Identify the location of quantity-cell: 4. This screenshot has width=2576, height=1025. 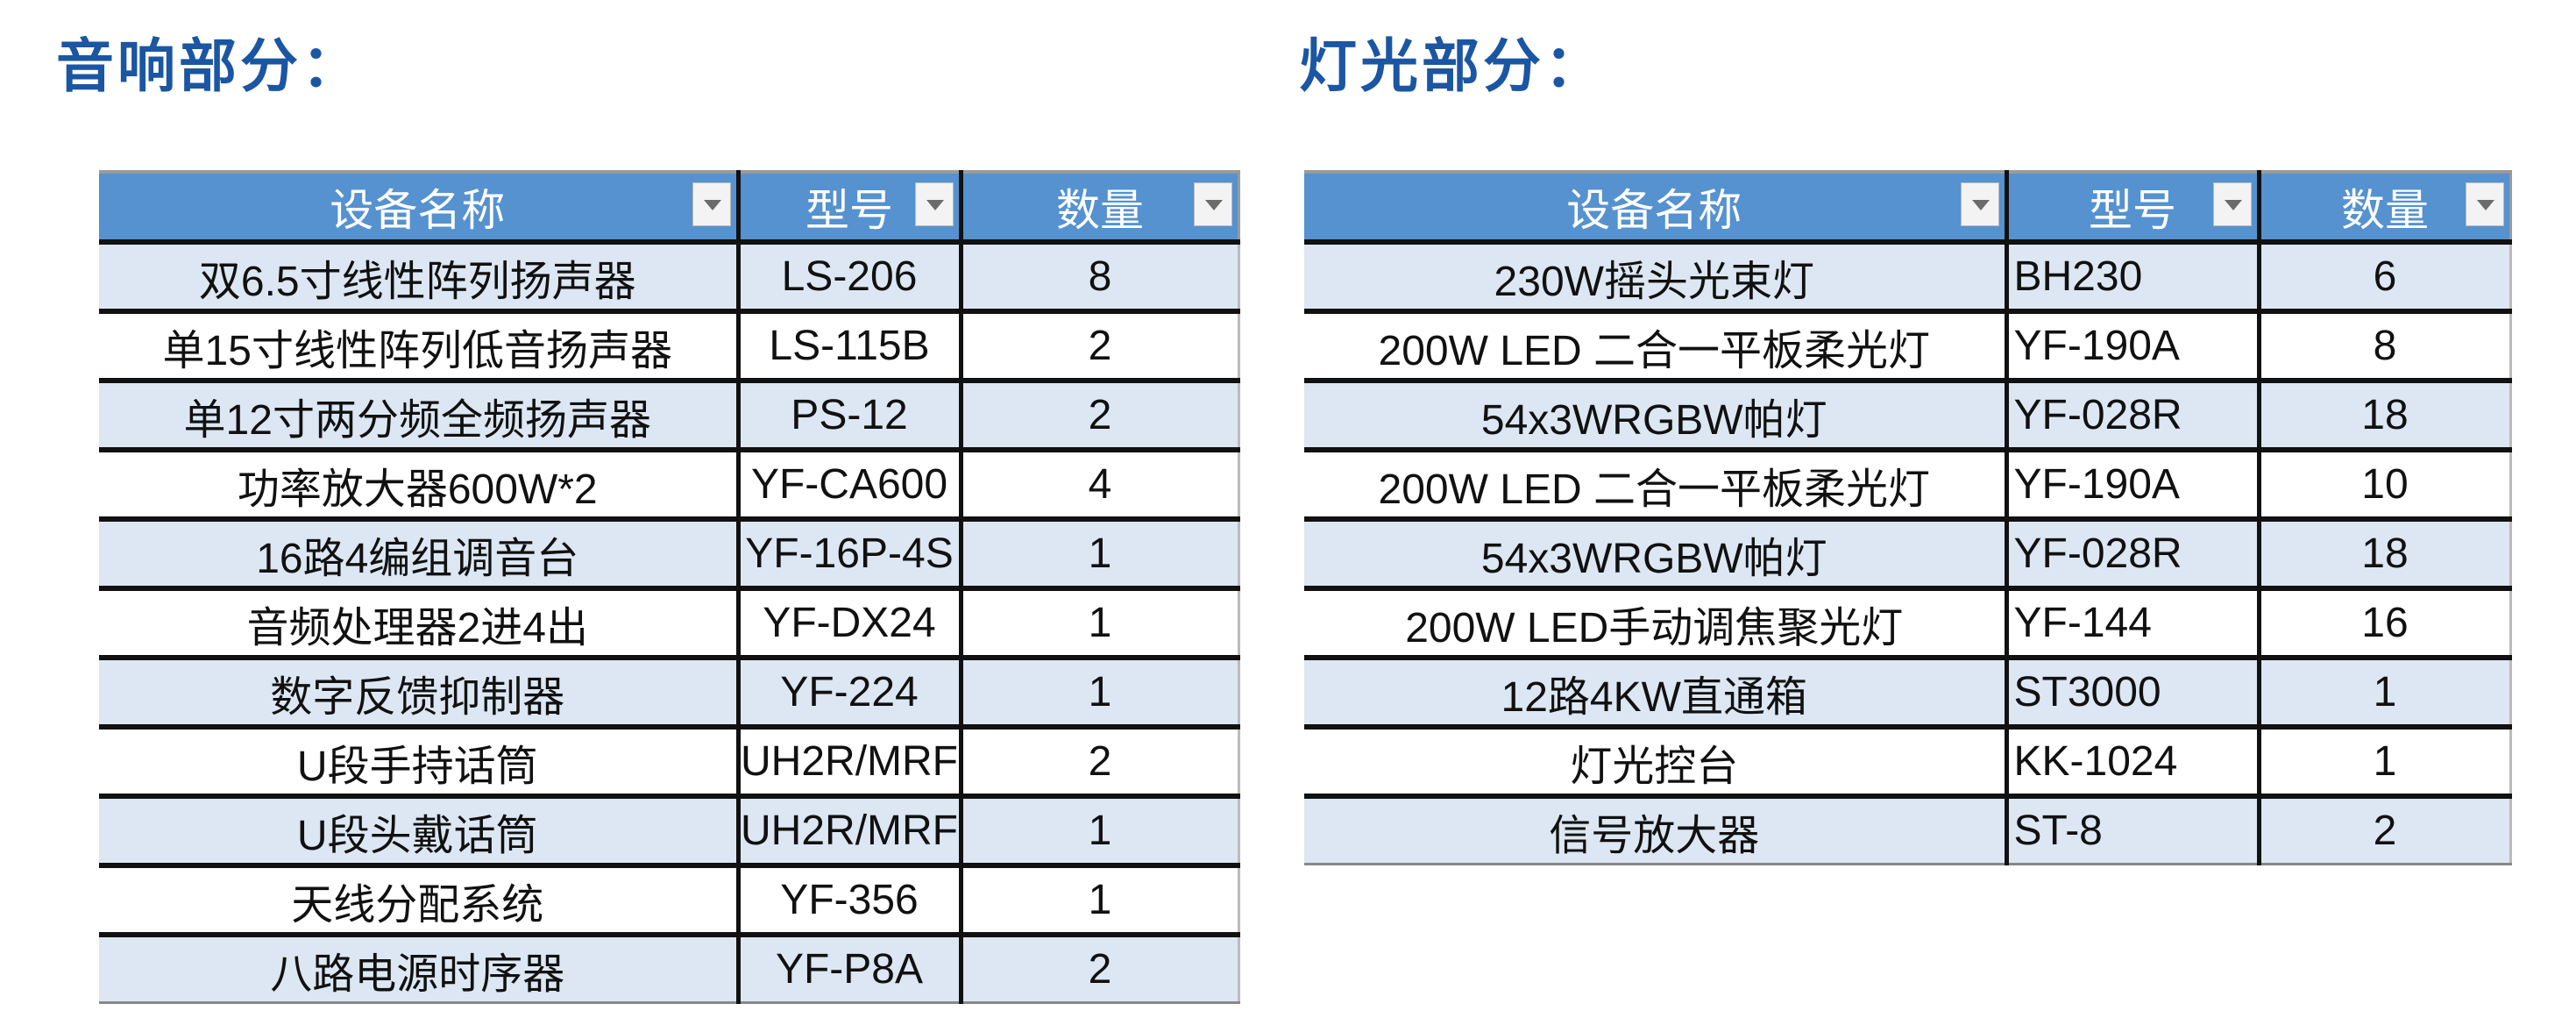
(1100, 486).